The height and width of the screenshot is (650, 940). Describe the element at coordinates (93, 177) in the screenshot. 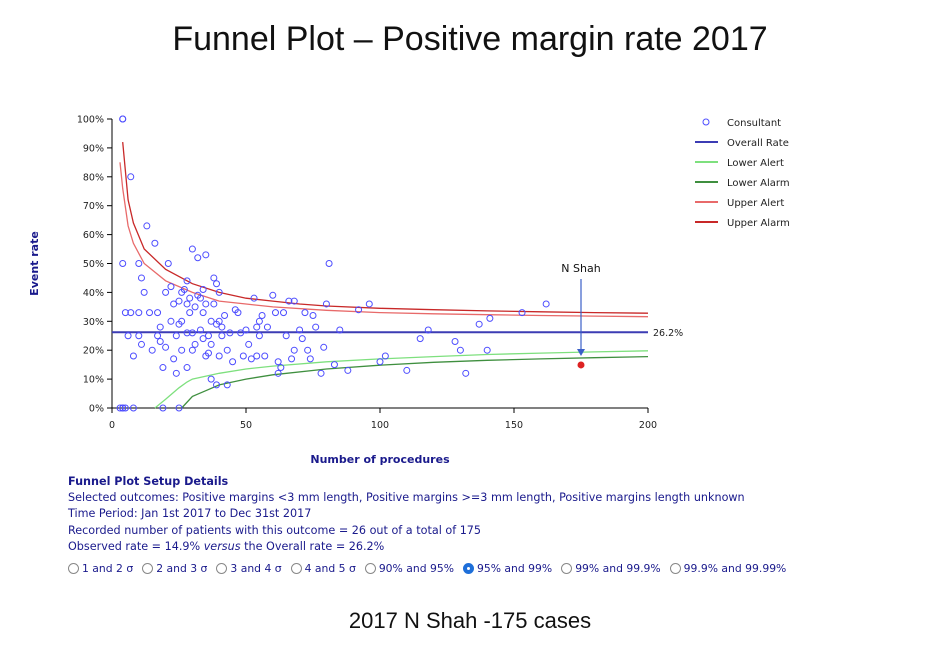

I see `y-tick-label: 80%` at that location.